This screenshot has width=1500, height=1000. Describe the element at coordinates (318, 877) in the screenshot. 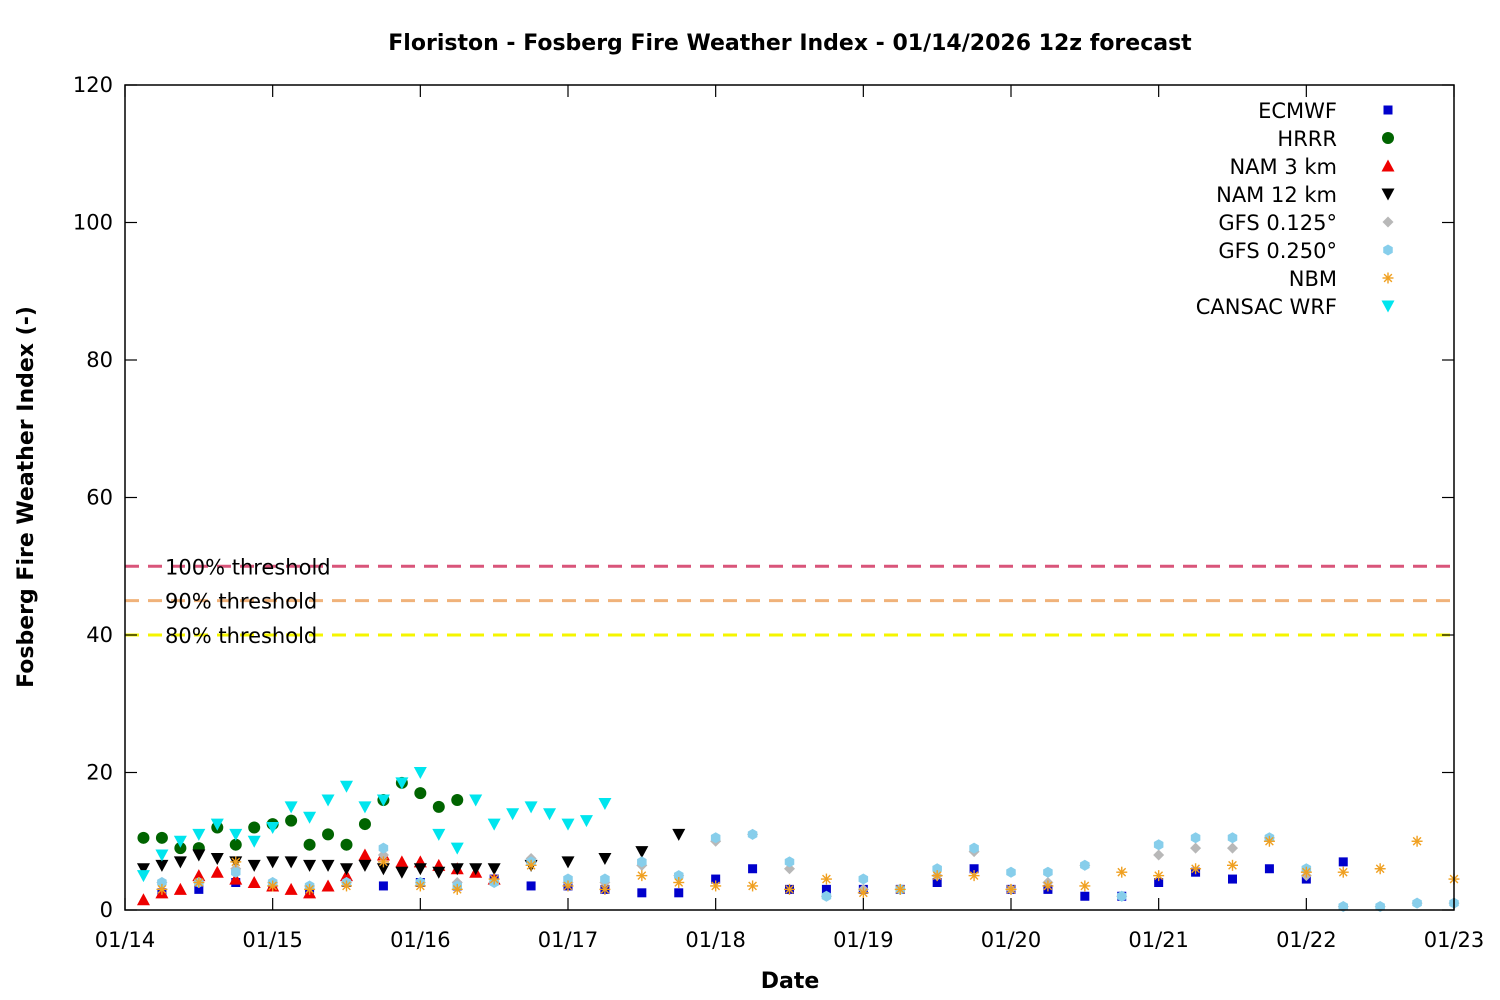

I see `series-nam-3-km` at that location.